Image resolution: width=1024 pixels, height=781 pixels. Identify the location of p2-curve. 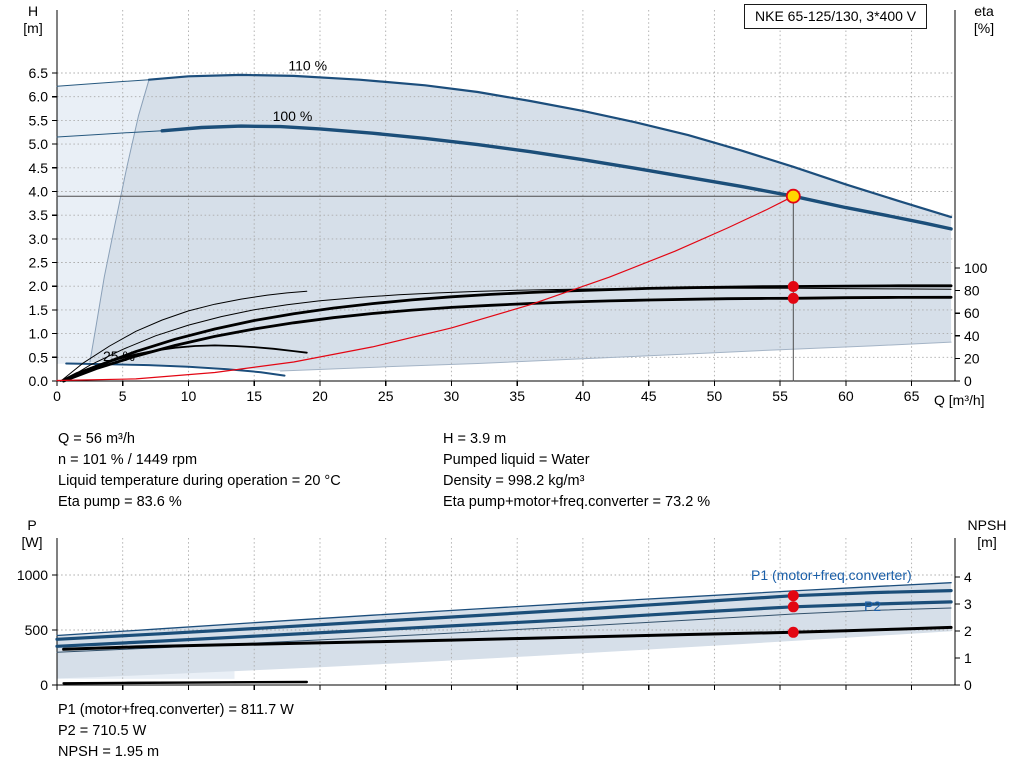
(504, 624).